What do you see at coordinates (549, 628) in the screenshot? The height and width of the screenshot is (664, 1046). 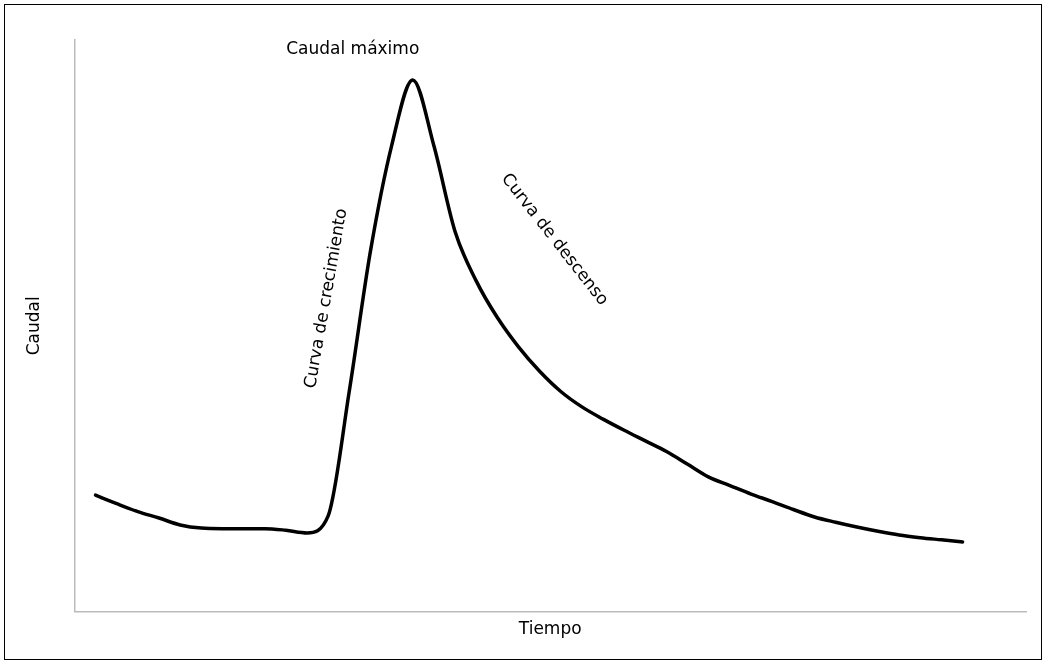 I see `x-axis-title: Tiempo` at bounding box center [549, 628].